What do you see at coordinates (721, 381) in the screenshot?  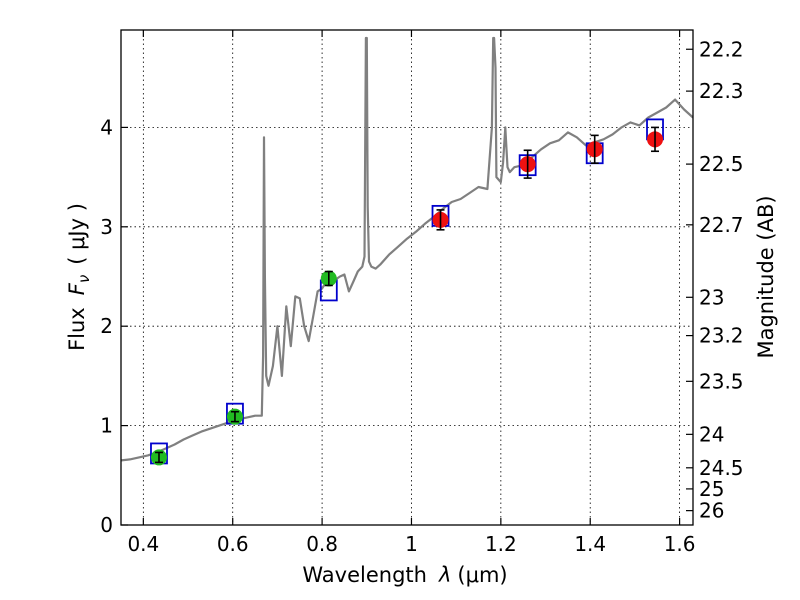 I see `y2-tick-label: 23.5` at bounding box center [721, 381].